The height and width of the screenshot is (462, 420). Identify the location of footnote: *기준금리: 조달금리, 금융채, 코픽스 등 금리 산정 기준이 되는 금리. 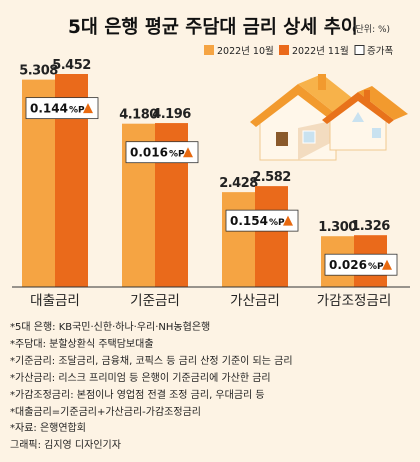
(151, 361).